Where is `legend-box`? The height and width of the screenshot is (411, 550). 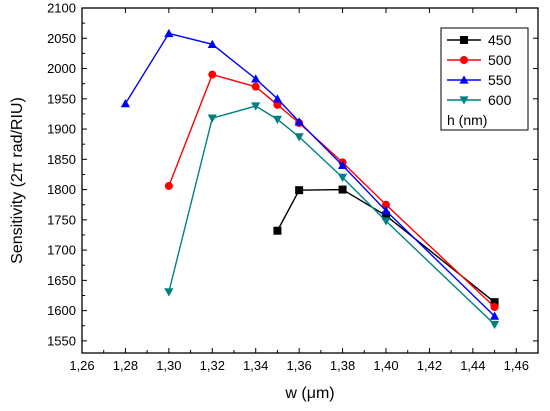 legend-box is located at coordinates (484, 79).